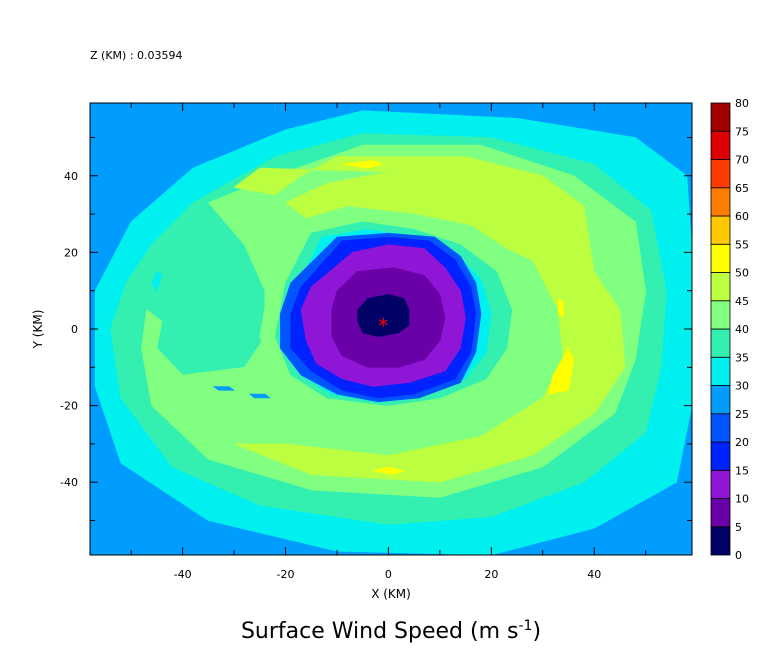 Image resolution: width=768 pixels, height=662 pixels. I want to click on x-tick-label: 20, so click(491, 574).